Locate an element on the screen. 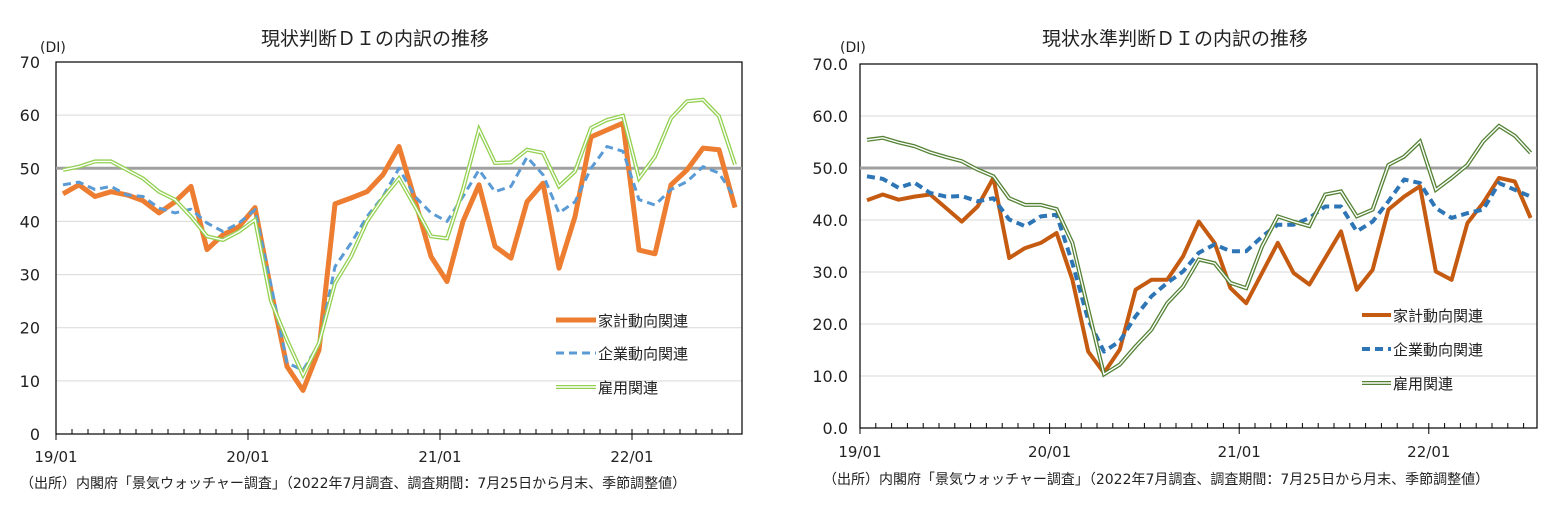 Image resolution: width=1562 pixels, height=525 pixels. y-tick-label: 50 is located at coordinates (30, 168).